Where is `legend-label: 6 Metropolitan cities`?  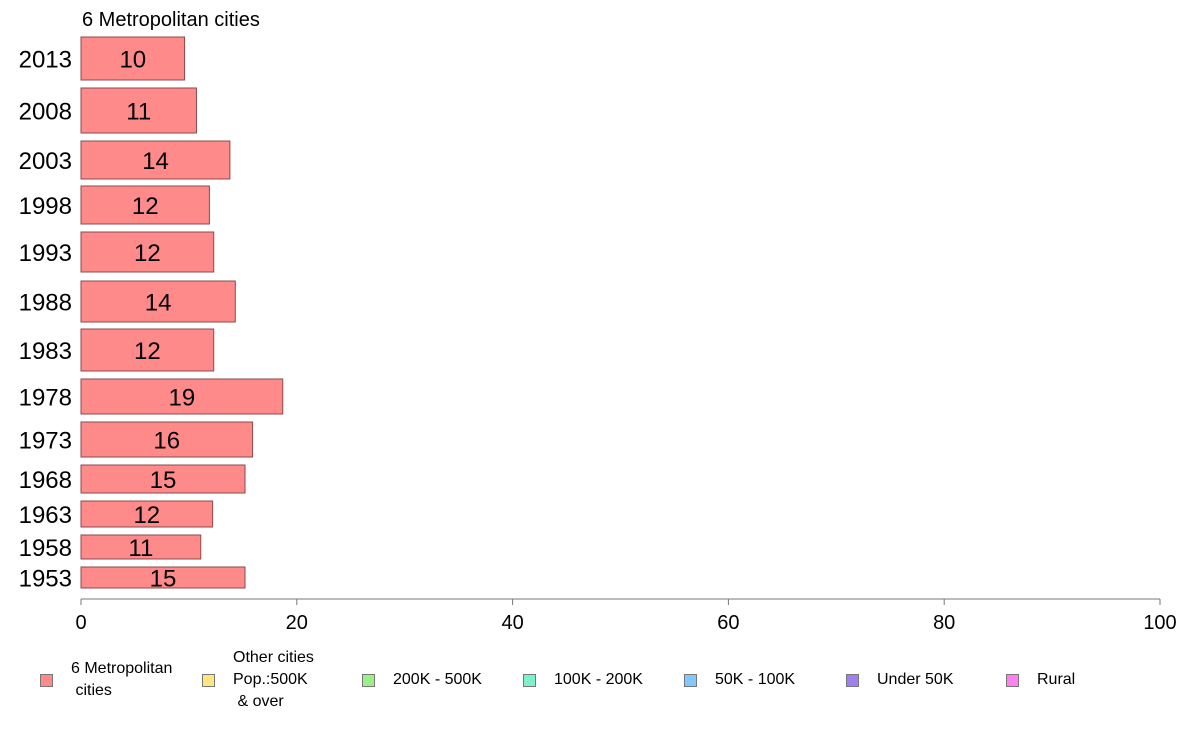 legend-label: 6 Metropolitan cities is located at coordinates (122, 679).